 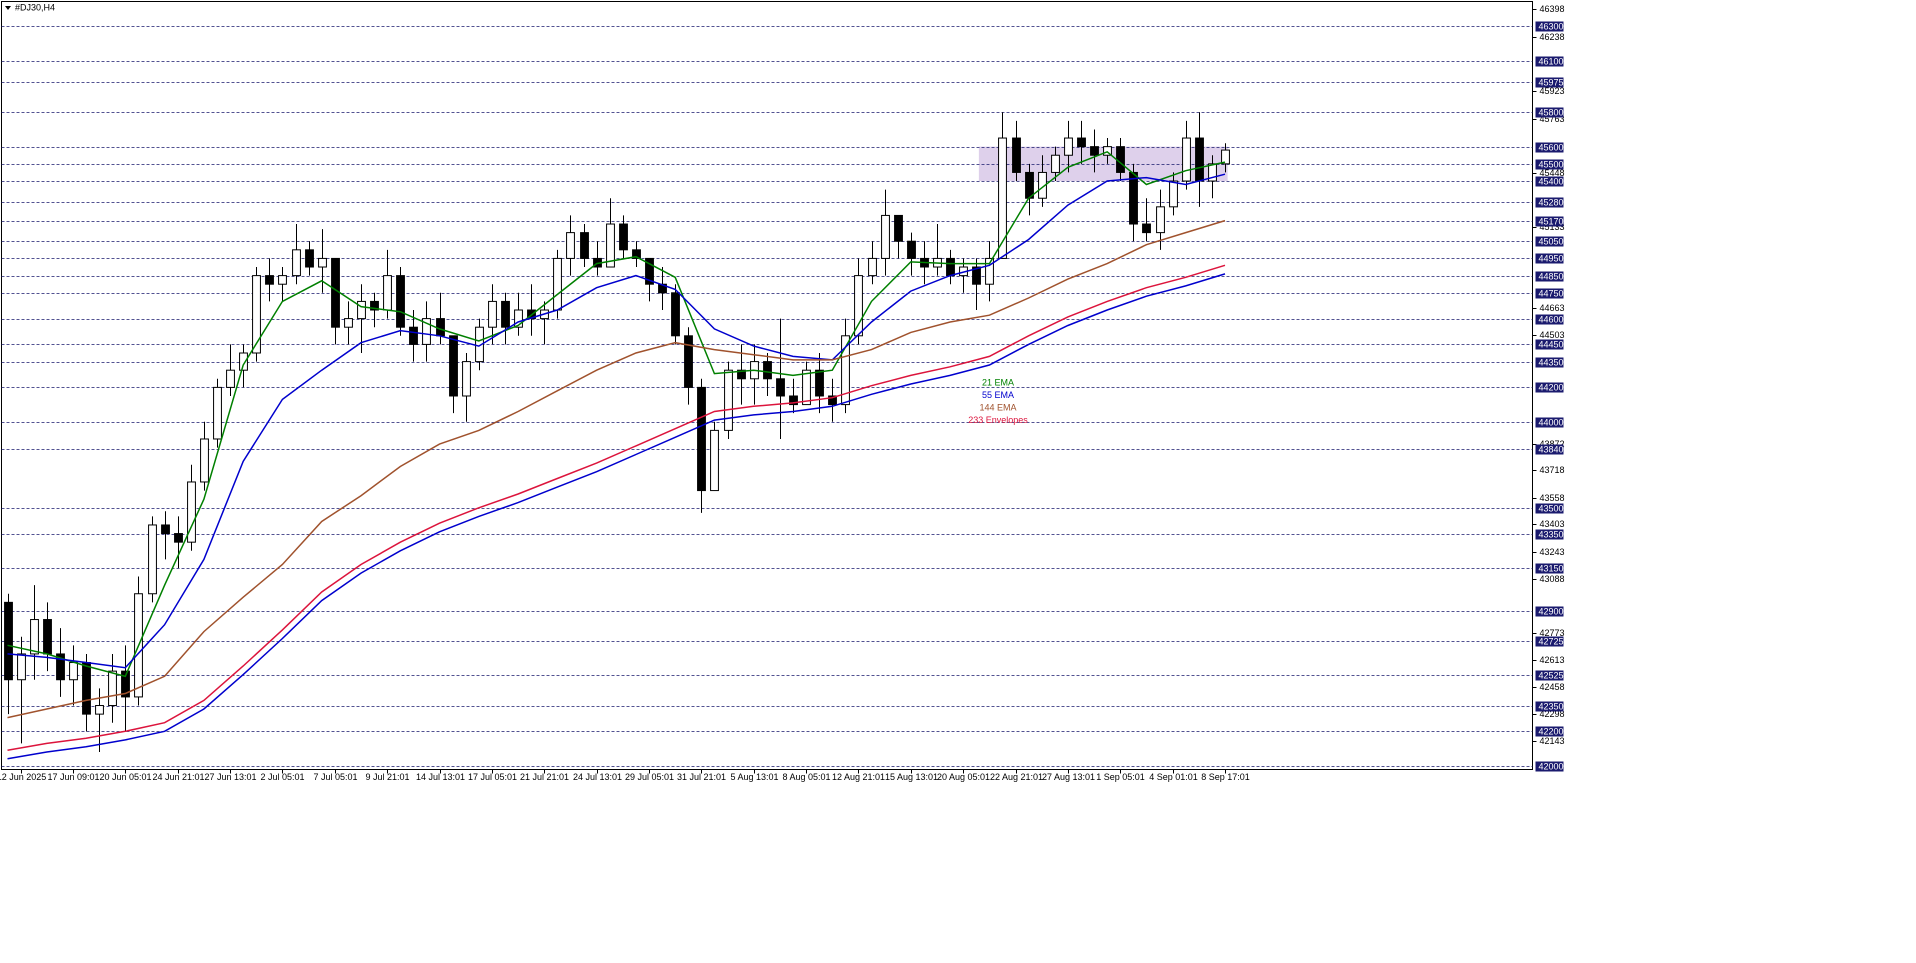 I want to click on level-label: 45975, so click(x=1551, y=82).